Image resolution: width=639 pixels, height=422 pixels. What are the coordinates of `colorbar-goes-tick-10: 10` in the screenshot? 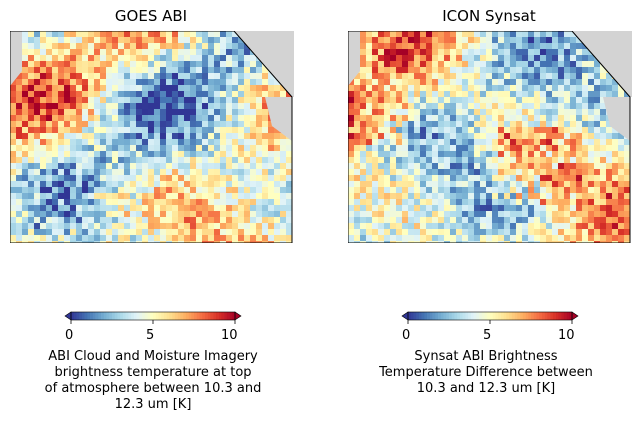 It's located at (229, 335).